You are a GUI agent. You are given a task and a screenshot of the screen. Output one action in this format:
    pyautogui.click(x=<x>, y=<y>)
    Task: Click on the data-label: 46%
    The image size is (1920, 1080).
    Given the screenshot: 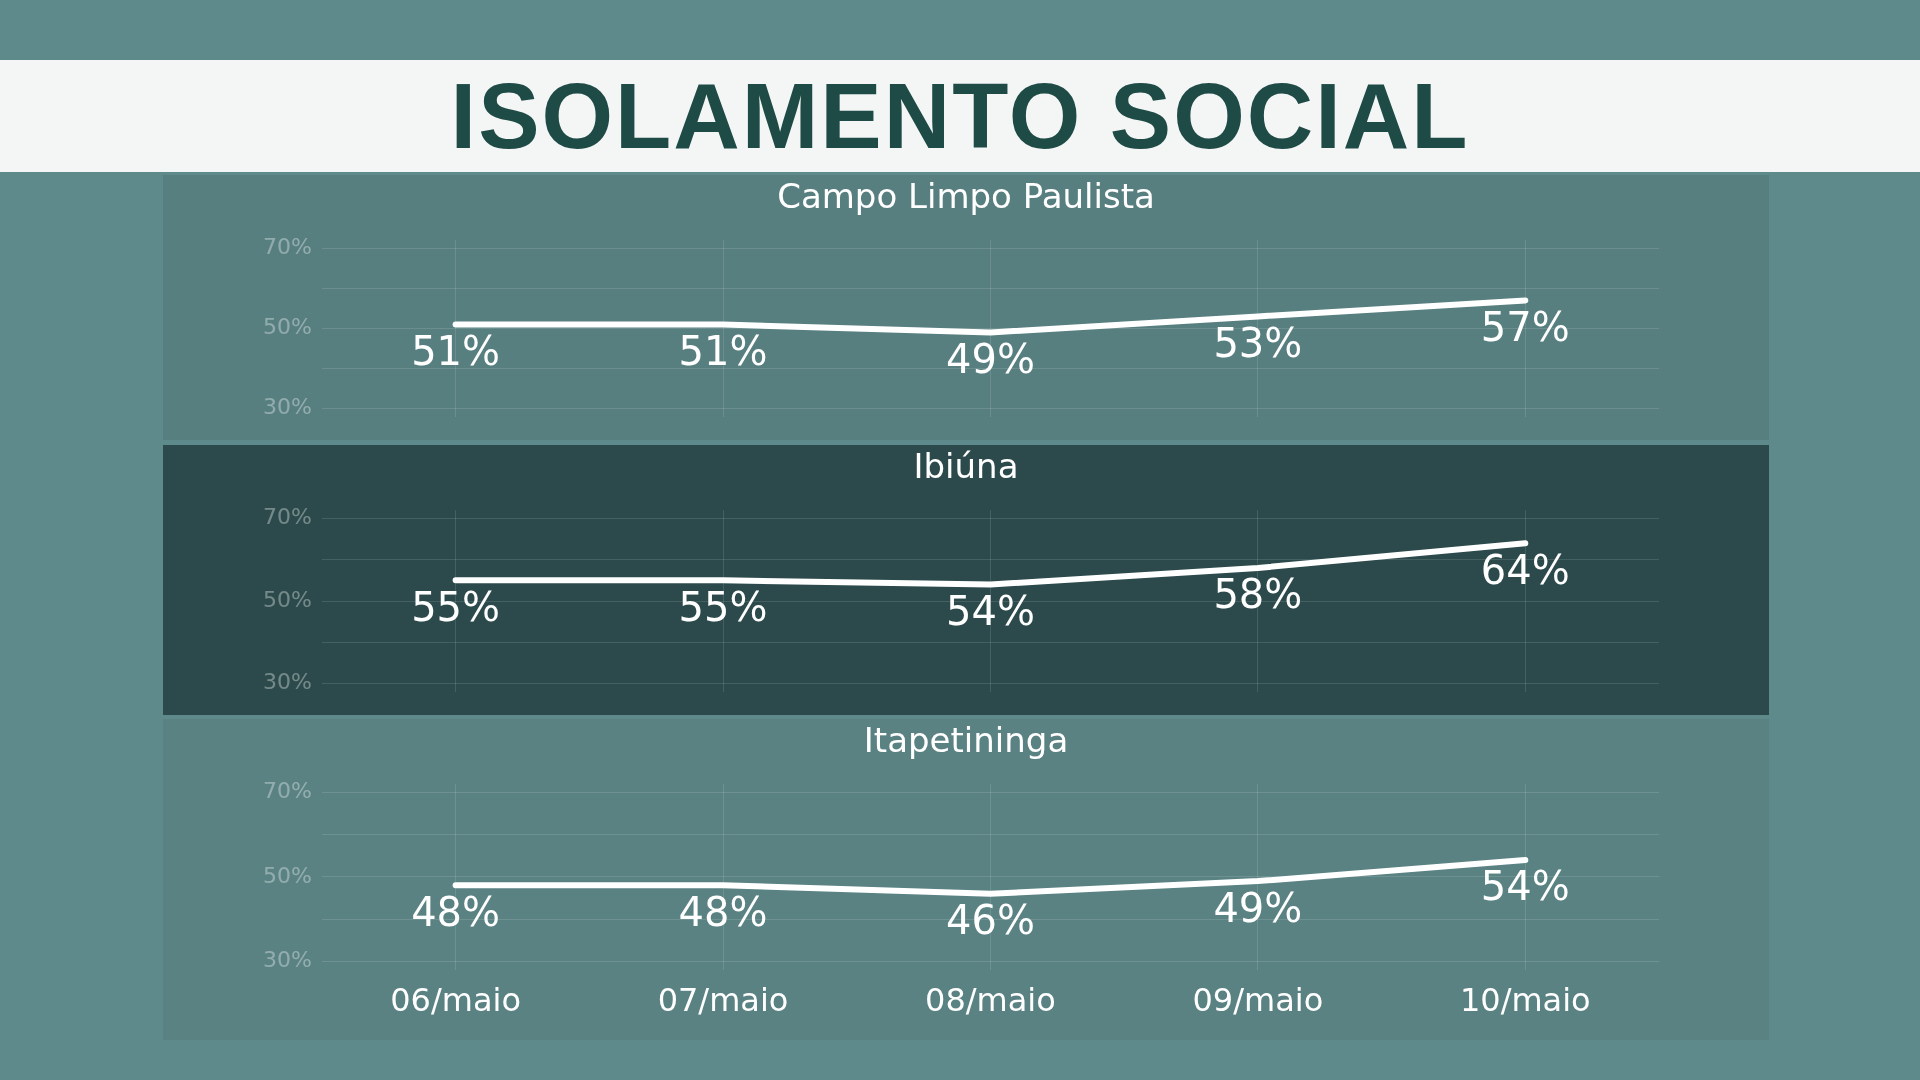 What is the action you would take?
    pyautogui.click(x=990, y=920)
    